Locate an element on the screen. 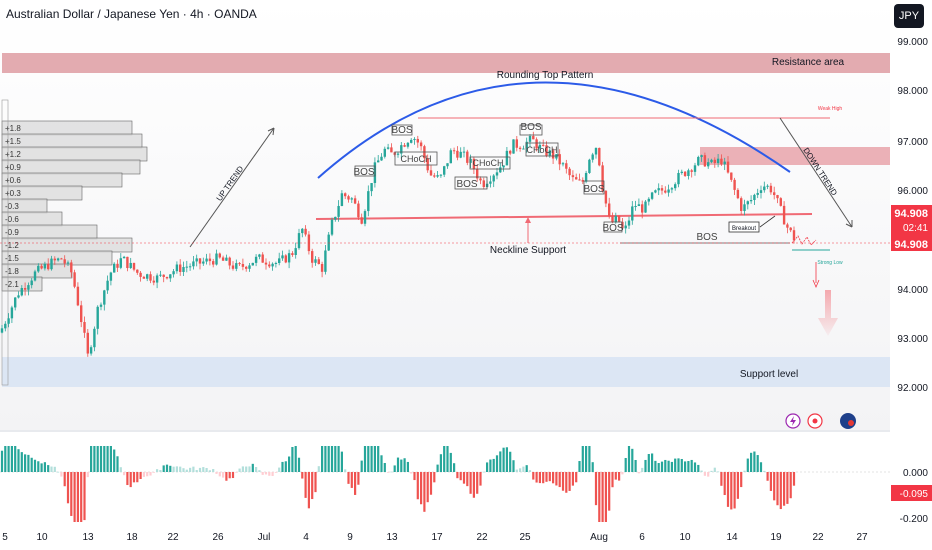 The width and height of the screenshot is (932, 550). time-label-5: 26 is located at coordinates (218, 537).